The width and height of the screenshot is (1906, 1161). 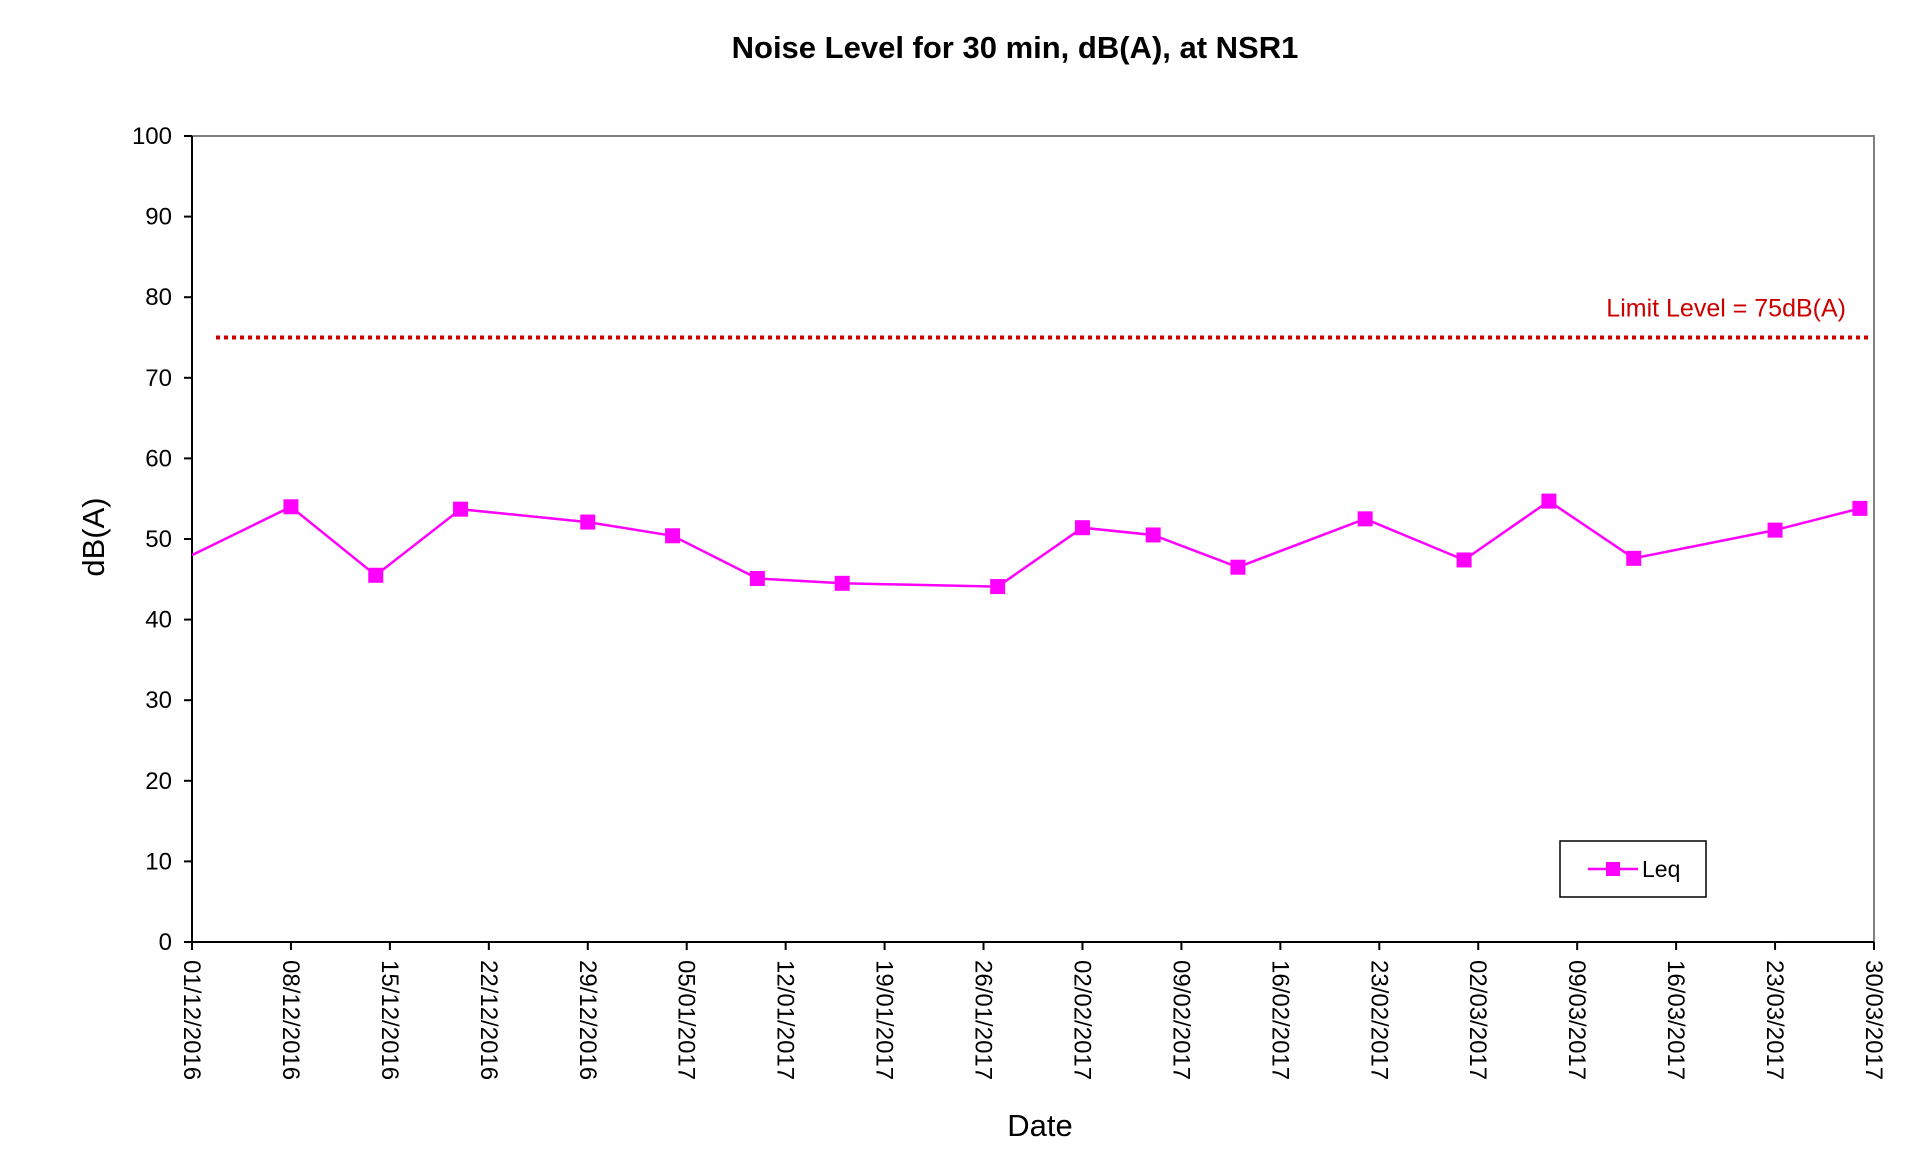 I want to click on series-layer, so click(x=1029, y=544).